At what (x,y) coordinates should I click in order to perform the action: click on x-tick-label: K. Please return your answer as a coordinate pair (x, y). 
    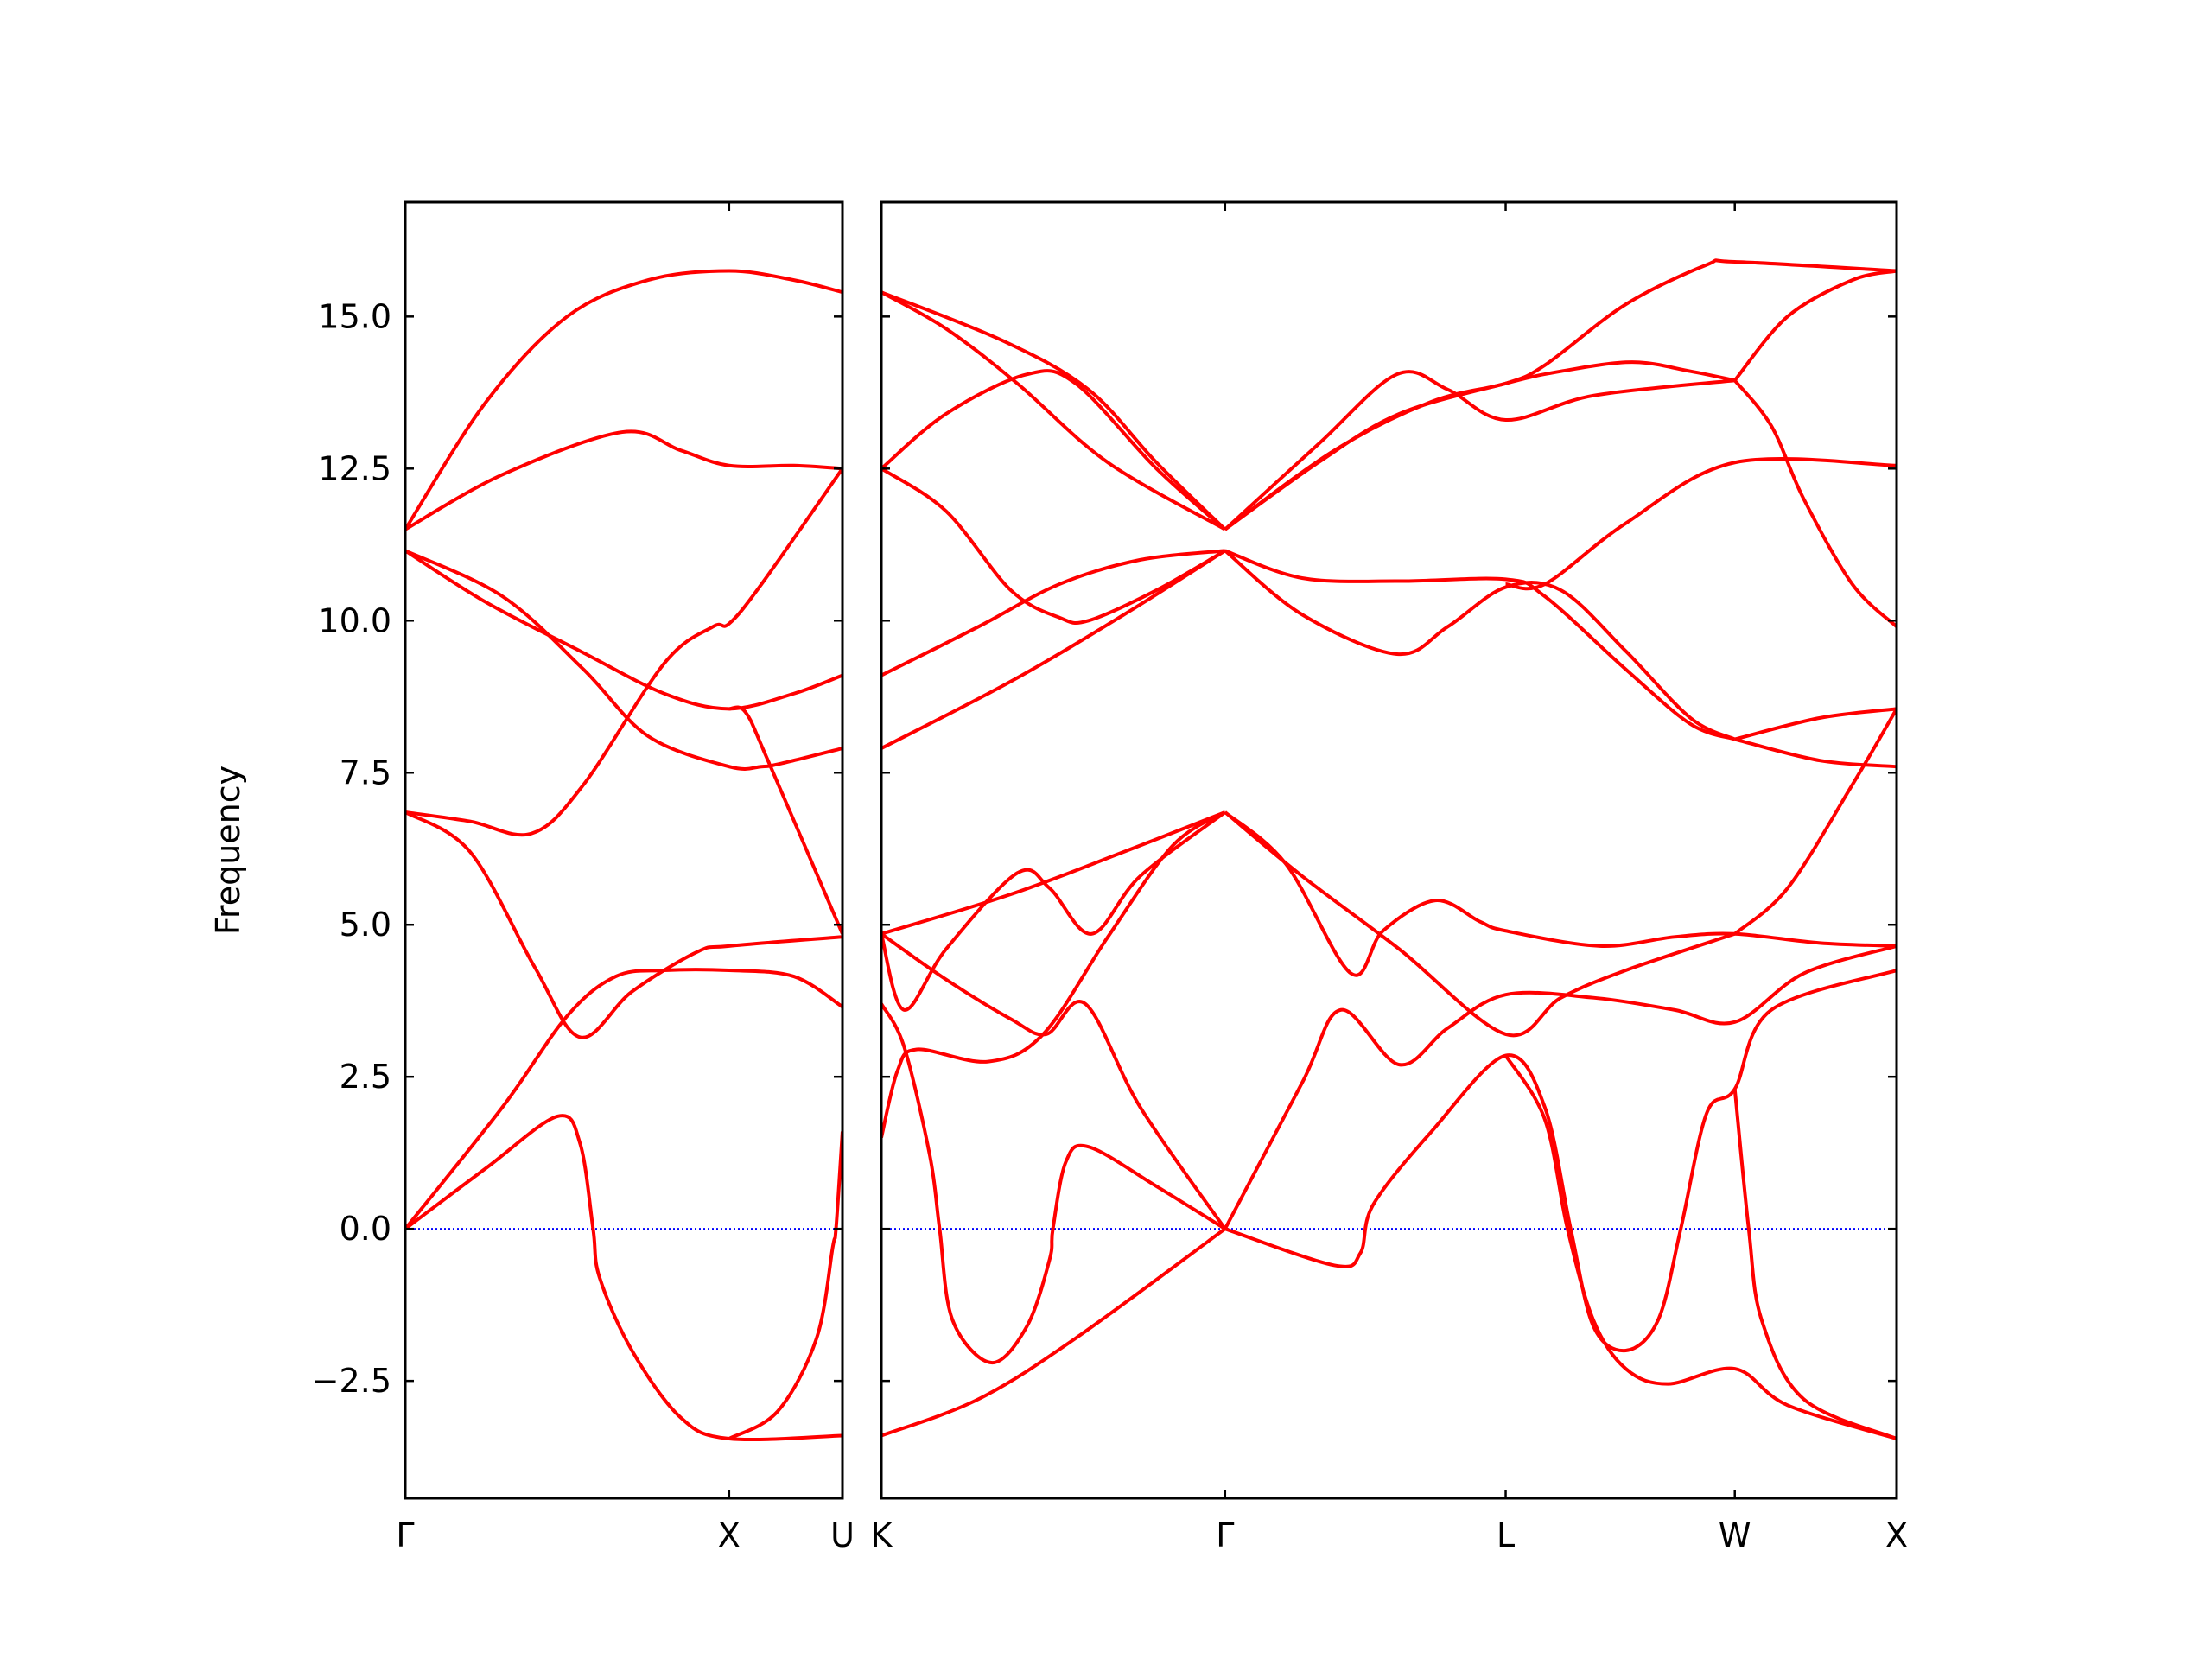
    Looking at the image, I should click on (882, 1535).